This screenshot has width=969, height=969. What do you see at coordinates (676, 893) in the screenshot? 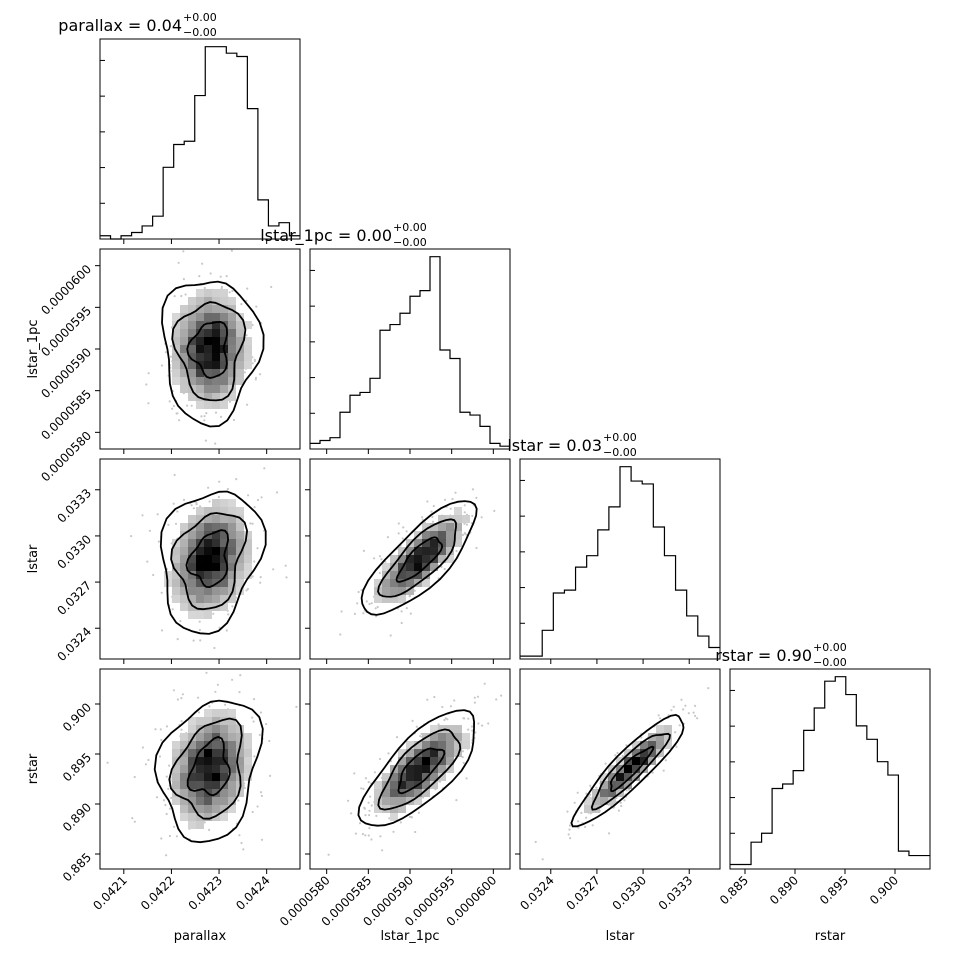
I see `xtick-label-lstar: 0.0333` at bounding box center [676, 893].